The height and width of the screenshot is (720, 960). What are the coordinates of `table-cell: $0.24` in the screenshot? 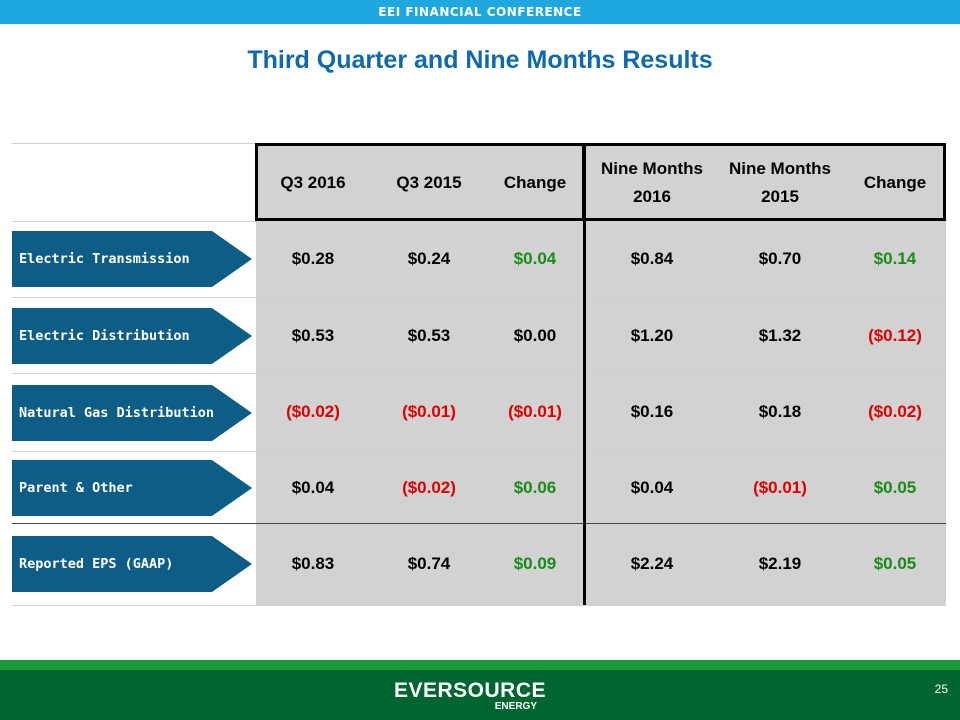 It's located at (429, 258).